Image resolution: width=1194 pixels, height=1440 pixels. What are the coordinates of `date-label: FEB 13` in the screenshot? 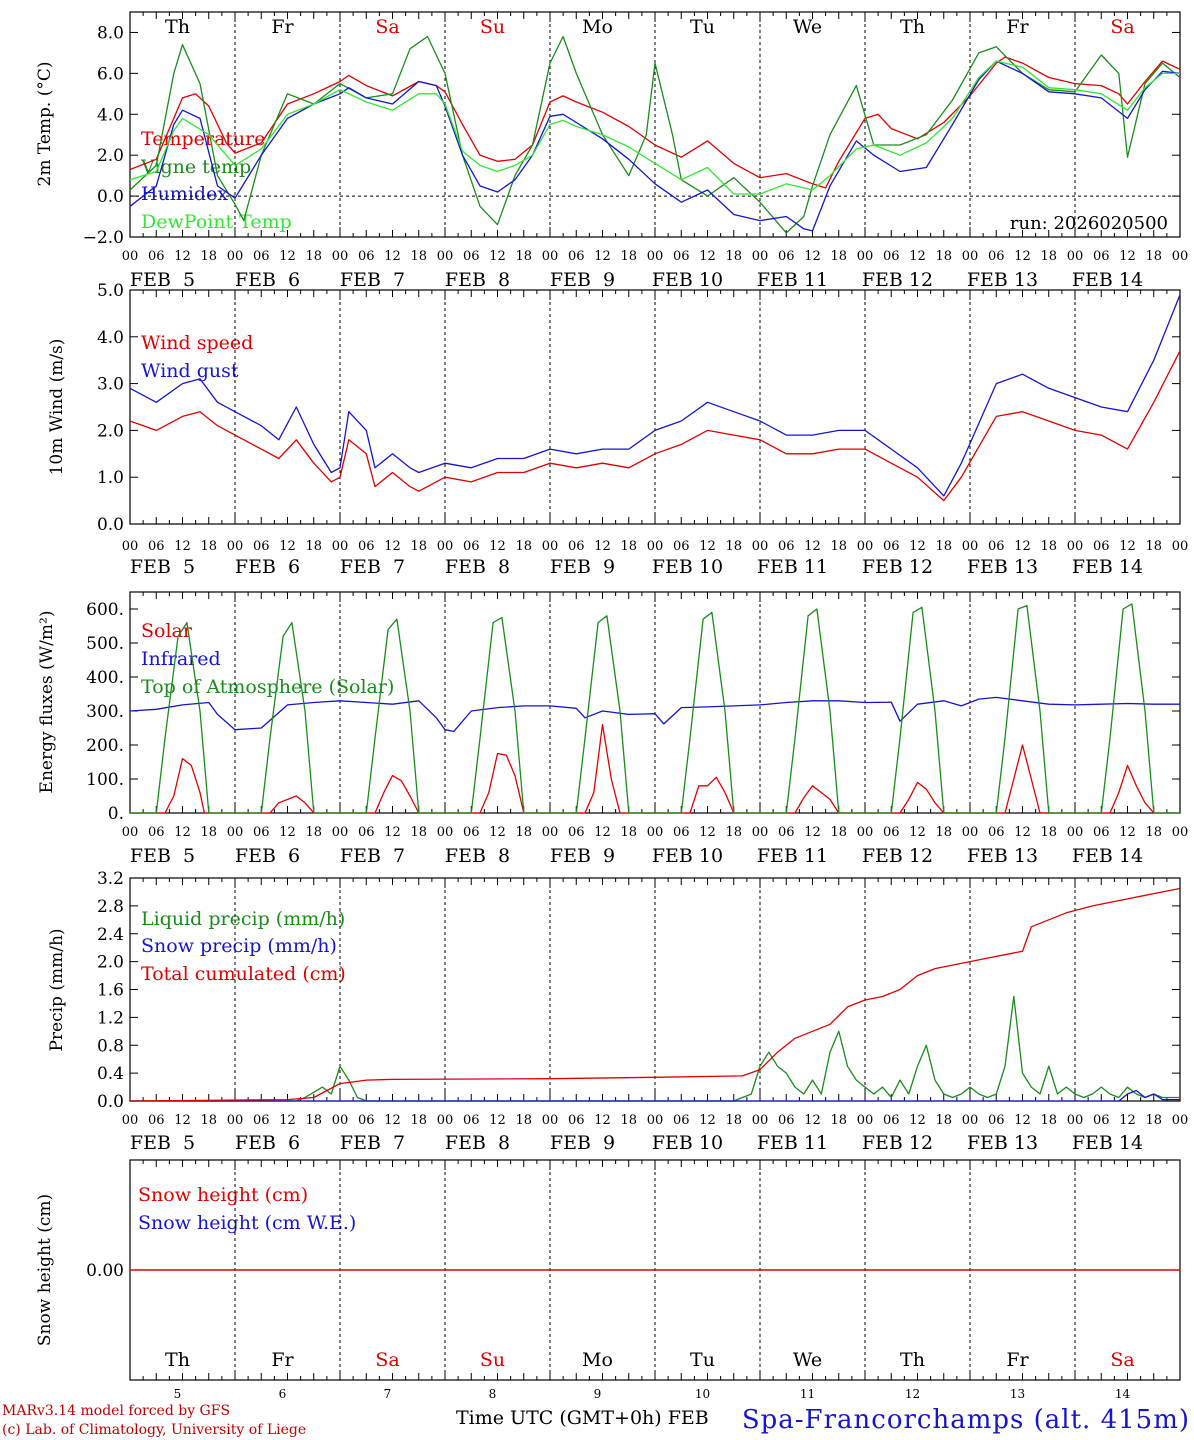 It's located at (1002, 856).